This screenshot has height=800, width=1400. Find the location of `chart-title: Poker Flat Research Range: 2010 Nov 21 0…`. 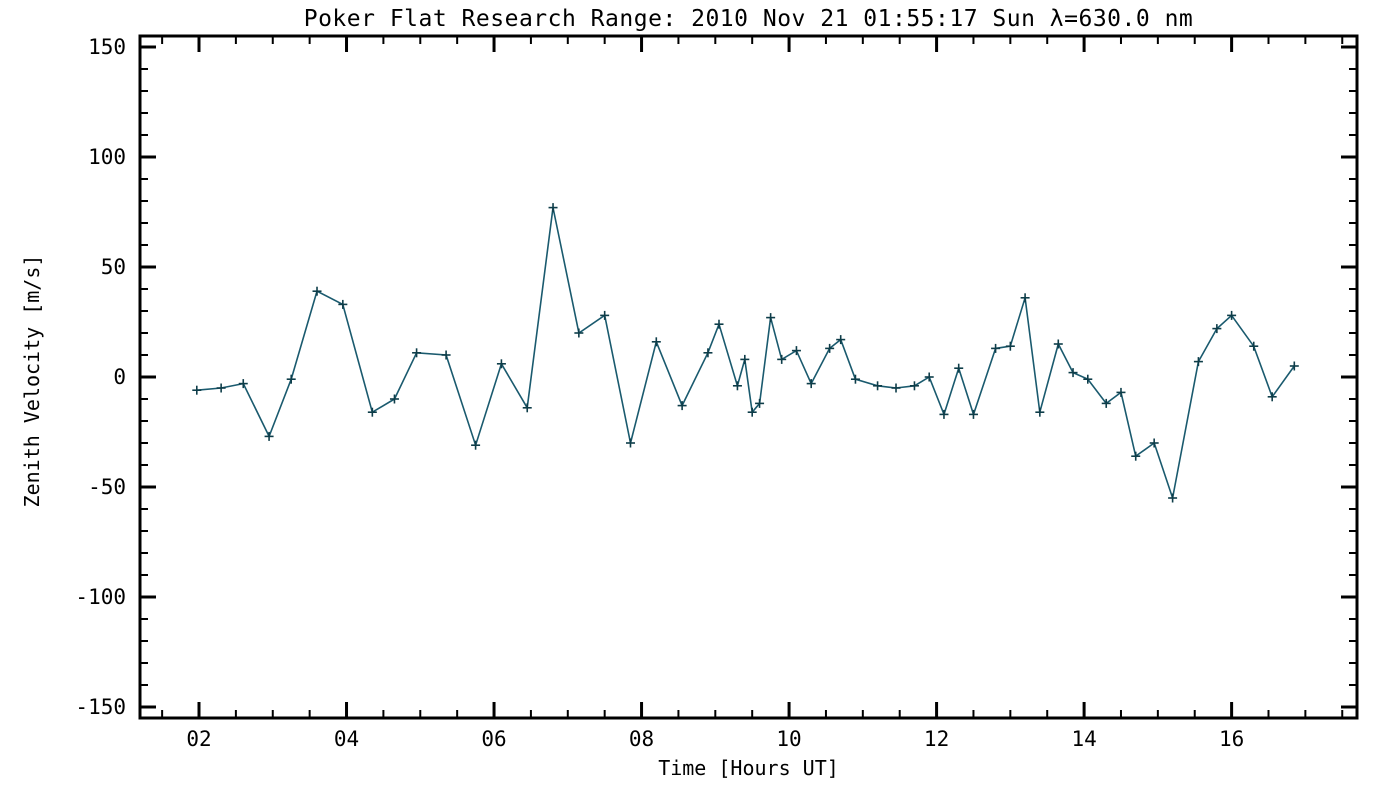

chart-title: Poker Flat Research Range: 2010 Nov 21 0… is located at coordinates (748, 19).